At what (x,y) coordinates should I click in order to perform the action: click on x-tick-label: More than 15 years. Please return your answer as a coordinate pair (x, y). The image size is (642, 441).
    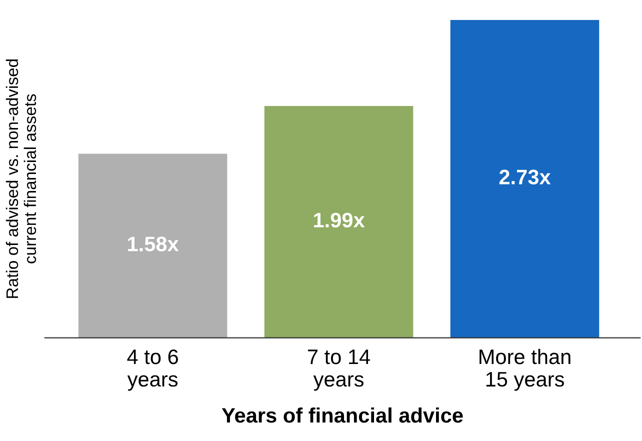
    Looking at the image, I should click on (525, 369).